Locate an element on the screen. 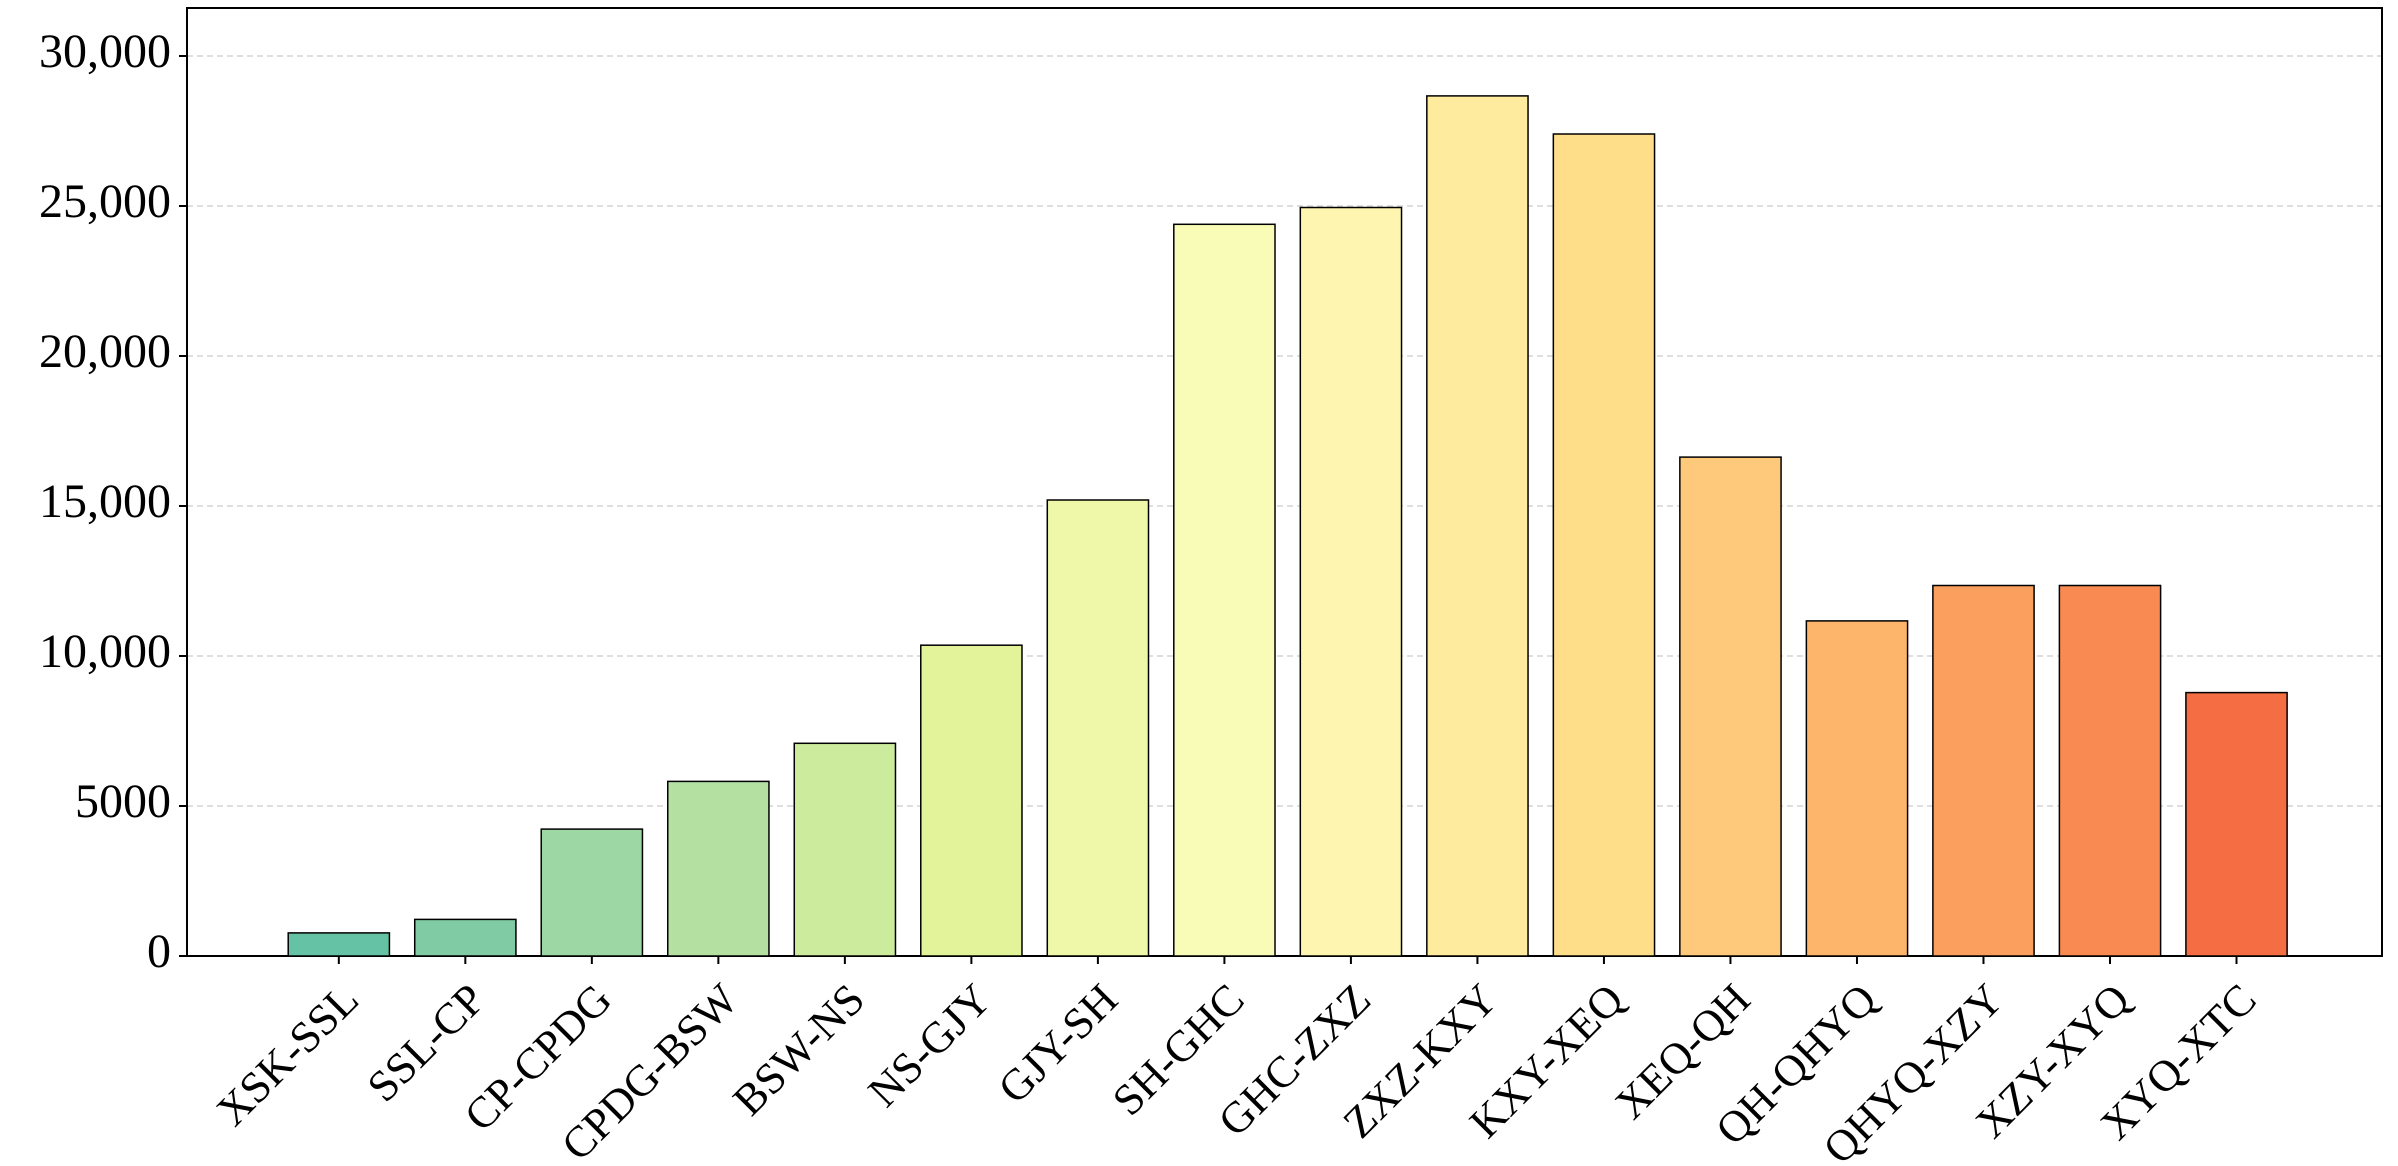 The image size is (2398, 1166). y-tick-label: 5000 is located at coordinates (123, 801).